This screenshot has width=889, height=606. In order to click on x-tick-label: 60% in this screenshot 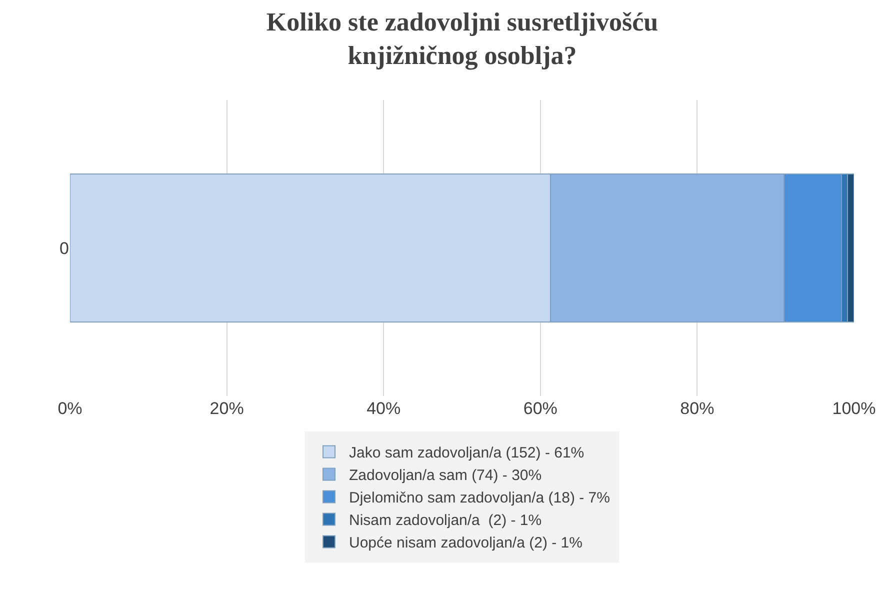, I will do `click(540, 408)`.